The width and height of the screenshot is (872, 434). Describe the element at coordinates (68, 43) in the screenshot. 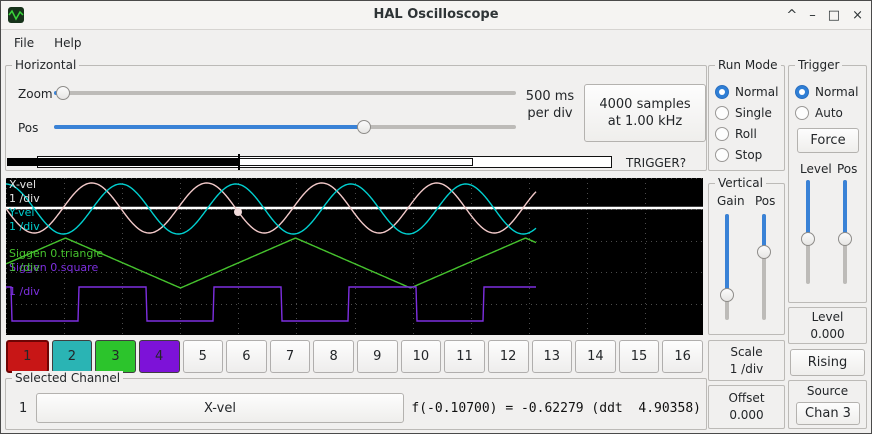

I see `menu-help: Help` at that location.